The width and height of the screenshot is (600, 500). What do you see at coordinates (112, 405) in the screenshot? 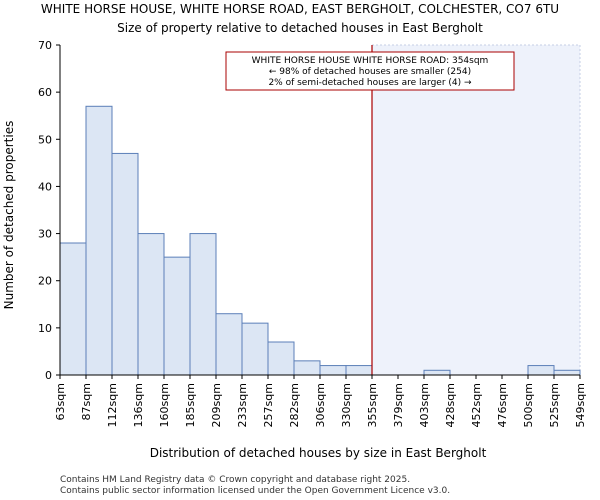
I see `x-tick-label: 112sqm` at bounding box center [112, 405].